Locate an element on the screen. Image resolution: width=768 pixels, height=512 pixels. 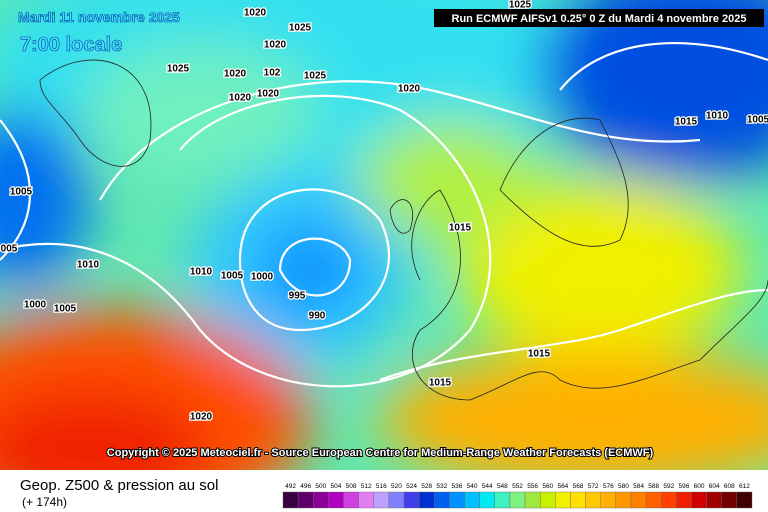
isobar-label: 005 is located at coordinates (9, 249).